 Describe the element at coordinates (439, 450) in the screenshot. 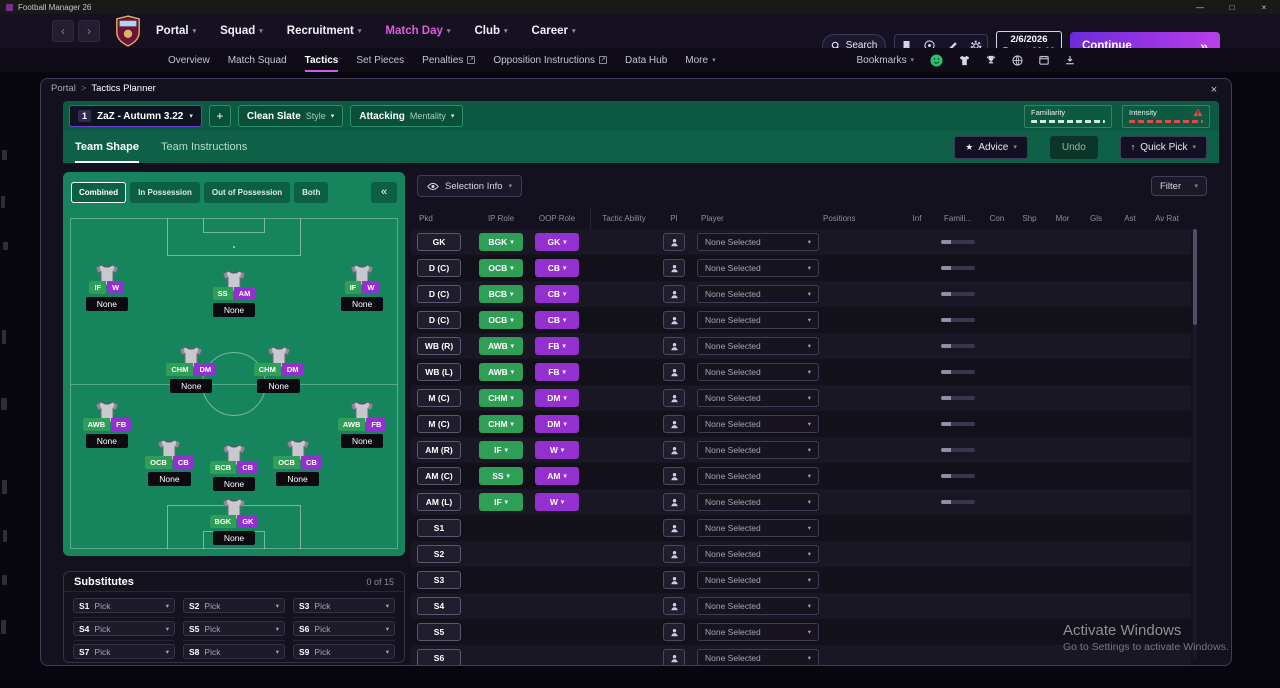

I see `position-badge: AM (R)` at that location.